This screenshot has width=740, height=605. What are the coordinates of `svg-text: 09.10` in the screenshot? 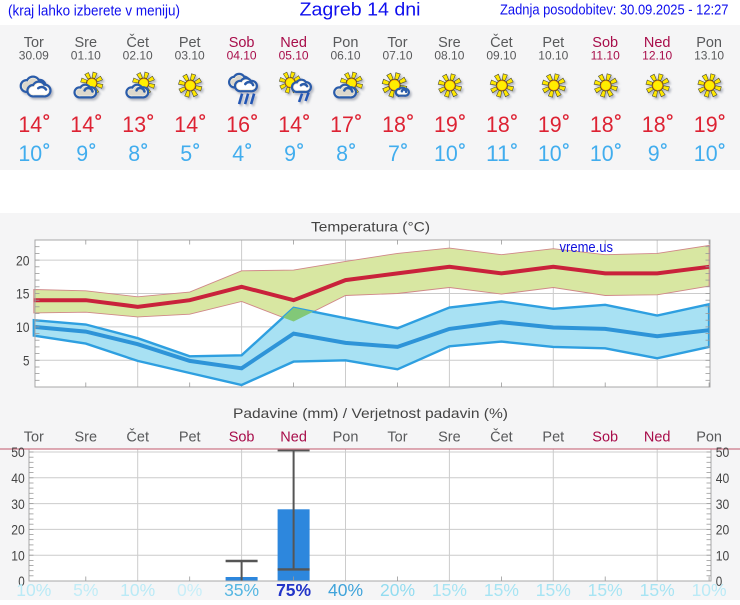 It's located at (501, 56).